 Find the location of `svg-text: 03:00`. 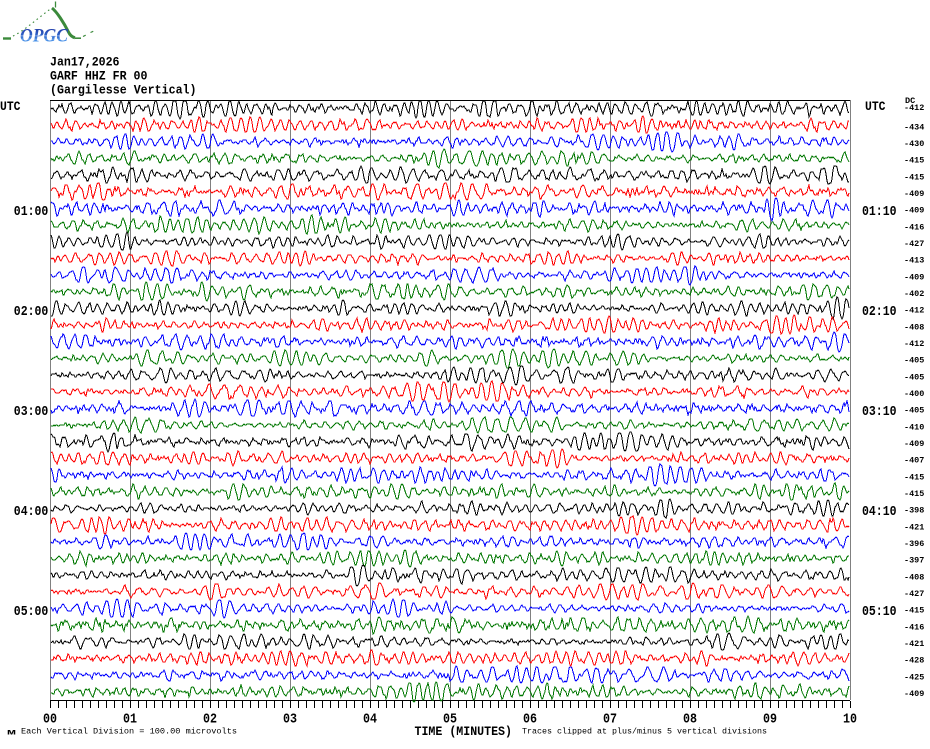

svg-text: 03:00 is located at coordinates (31, 412).